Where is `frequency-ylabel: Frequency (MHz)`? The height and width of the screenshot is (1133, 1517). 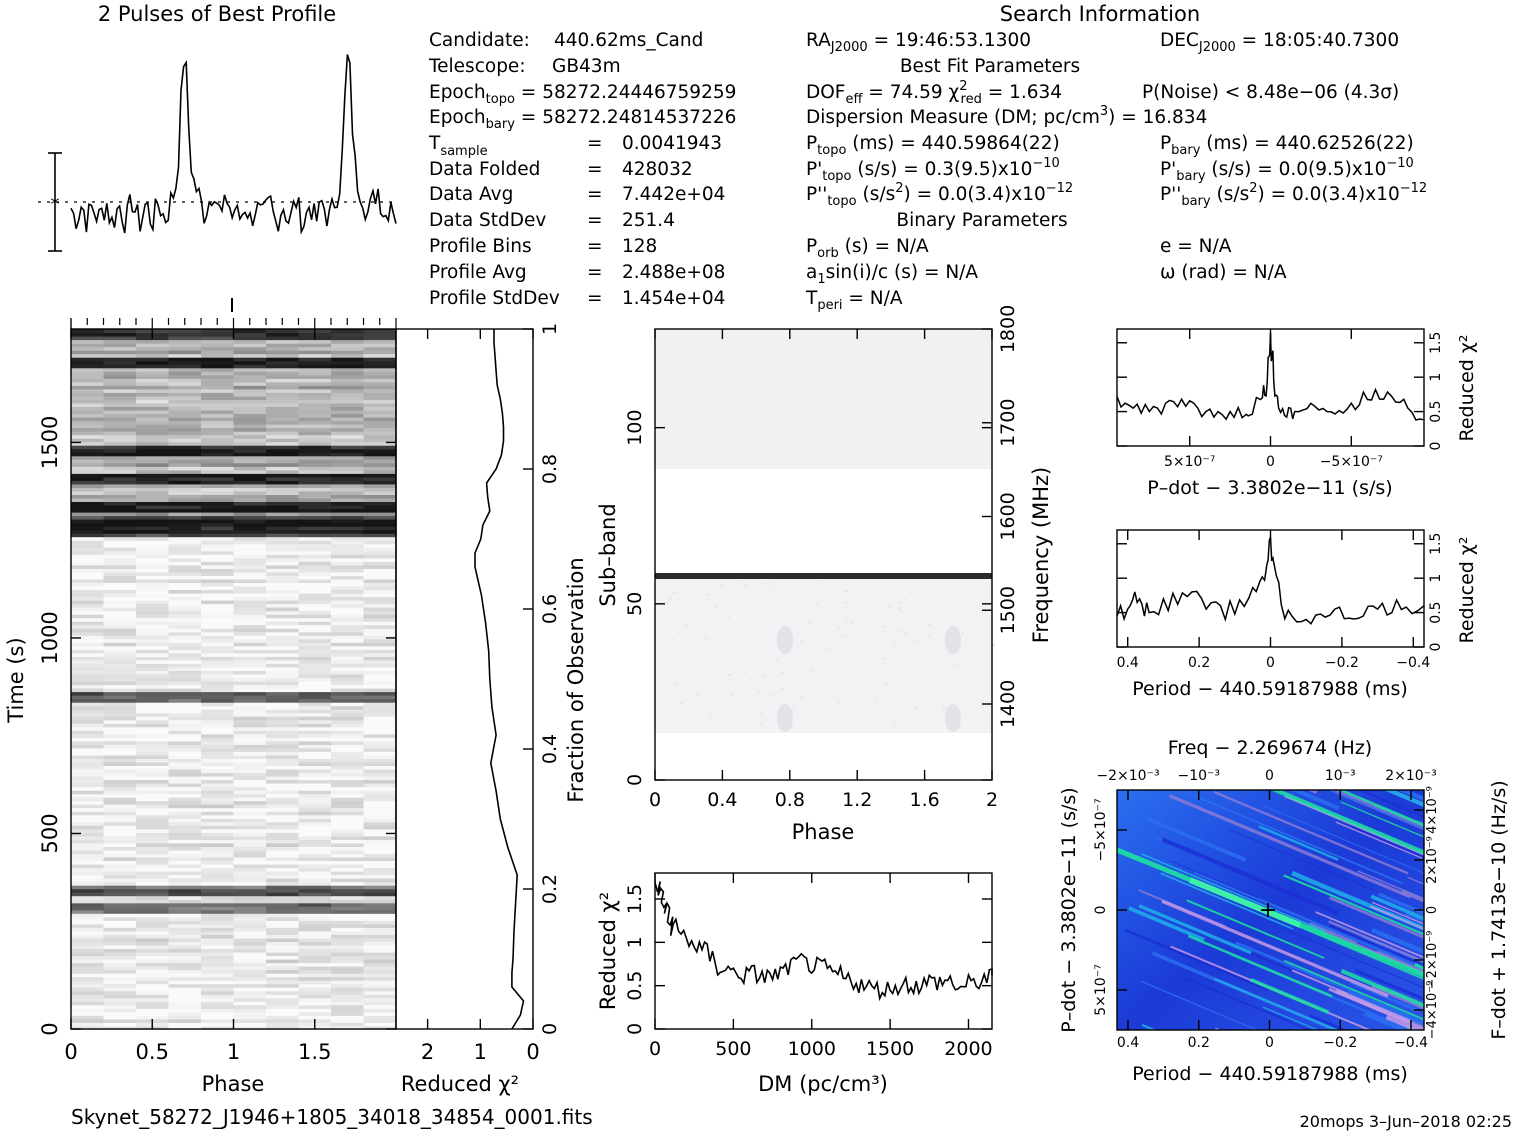 frequency-ylabel: Frequency (MHz) is located at coordinates (1041, 555).